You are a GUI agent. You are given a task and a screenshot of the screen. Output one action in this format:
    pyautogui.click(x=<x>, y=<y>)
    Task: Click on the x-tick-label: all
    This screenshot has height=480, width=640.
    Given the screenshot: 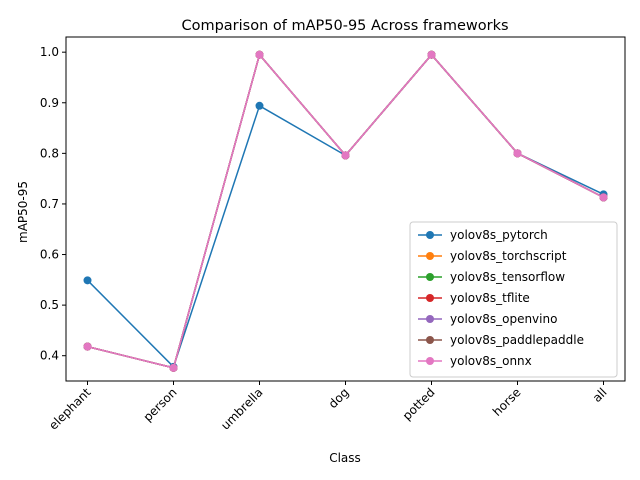 What is the action you would take?
    pyautogui.click(x=600, y=395)
    